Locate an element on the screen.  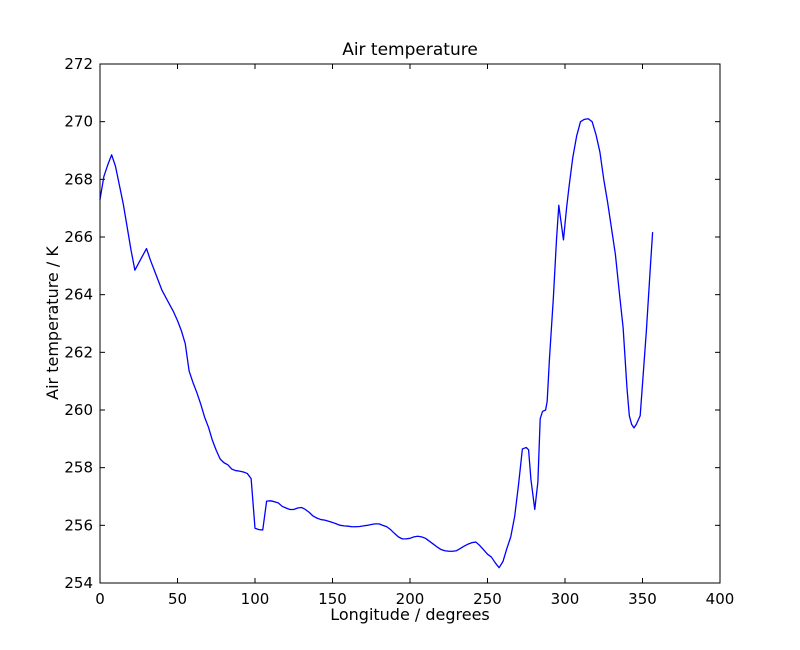
y-tick-label: 262 is located at coordinates (78, 352).